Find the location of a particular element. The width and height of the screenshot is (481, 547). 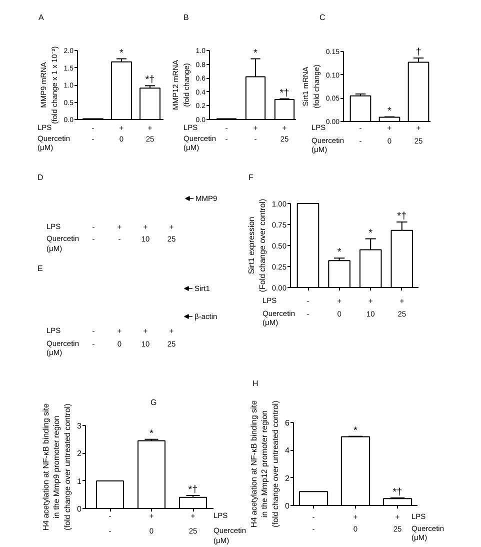

chart-title: F is located at coordinates (251, 177).